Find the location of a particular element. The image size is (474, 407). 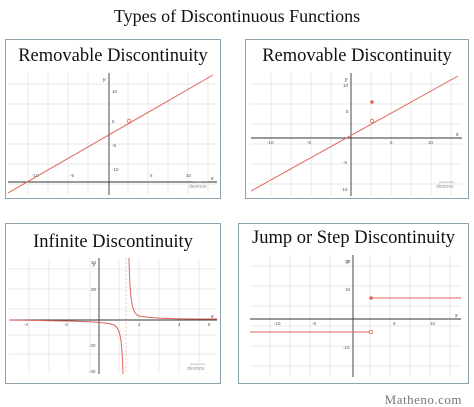

x-tick-label: -2 is located at coordinates (66, 324).